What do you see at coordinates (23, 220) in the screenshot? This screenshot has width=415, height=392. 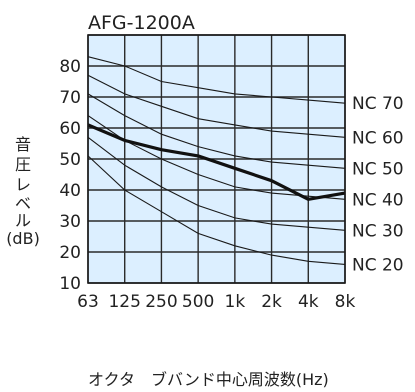 I see `y-axis-label-char: ル` at bounding box center [23, 220].